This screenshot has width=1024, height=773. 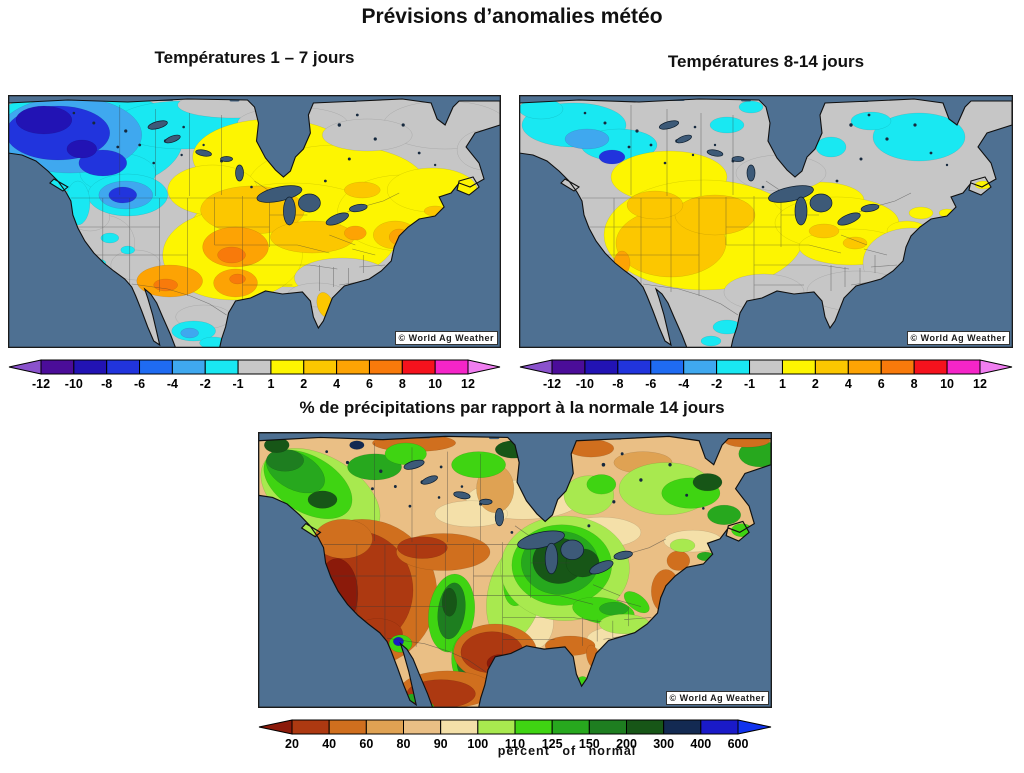 What do you see at coordinates (738, 744) in the screenshot?
I see `svg-text: 600` at bounding box center [738, 744].